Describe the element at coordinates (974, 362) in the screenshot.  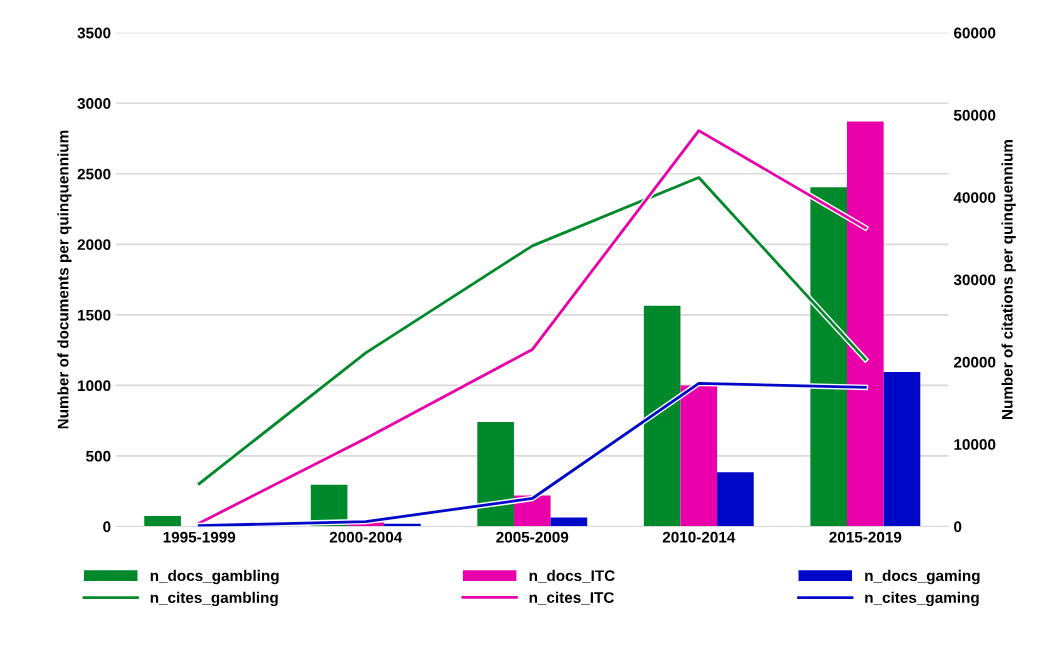
I see `y2-tick-label: 20000` at that location.